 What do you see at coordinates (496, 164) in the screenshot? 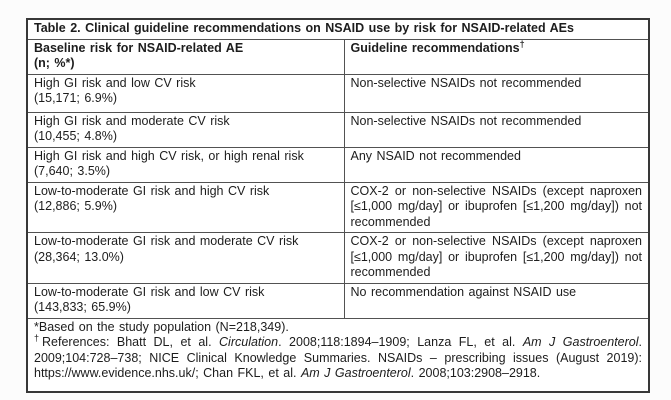
I see `recommendation-cell: Any NSAID not recommended` at bounding box center [496, 164].